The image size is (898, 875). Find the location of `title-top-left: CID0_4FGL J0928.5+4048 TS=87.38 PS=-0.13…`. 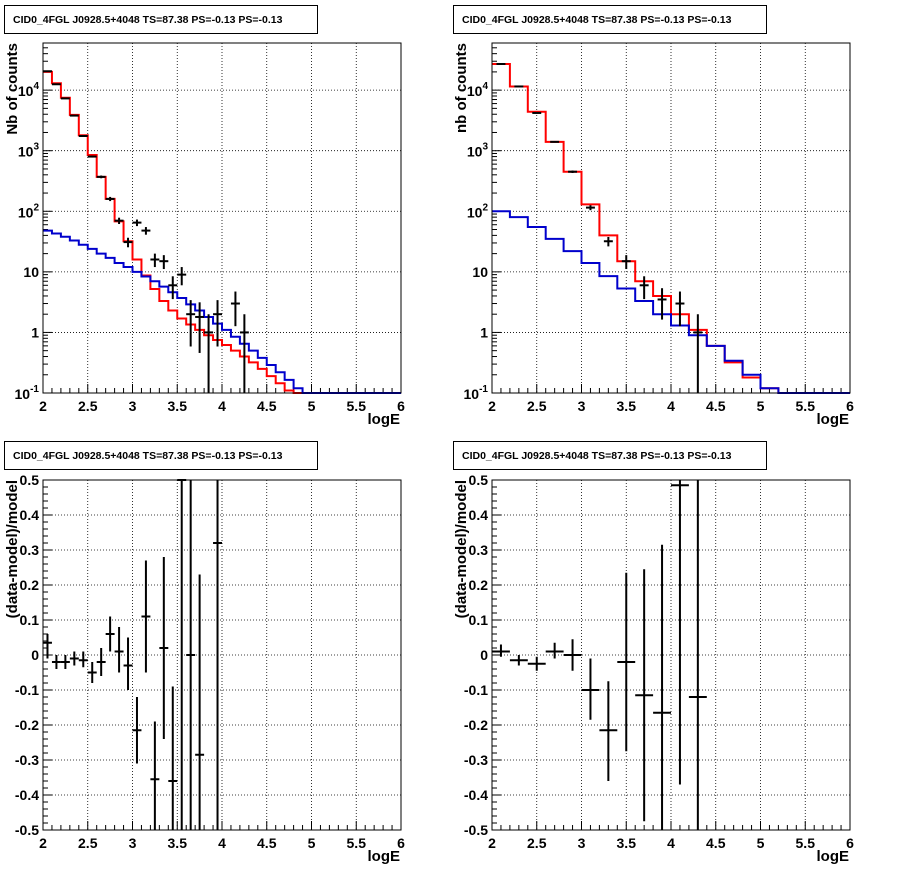

title-top-left: CID0_4FGL J0928.5+4048 TS=87.38 PS=-0.13… is located at coordinates (161, 19).